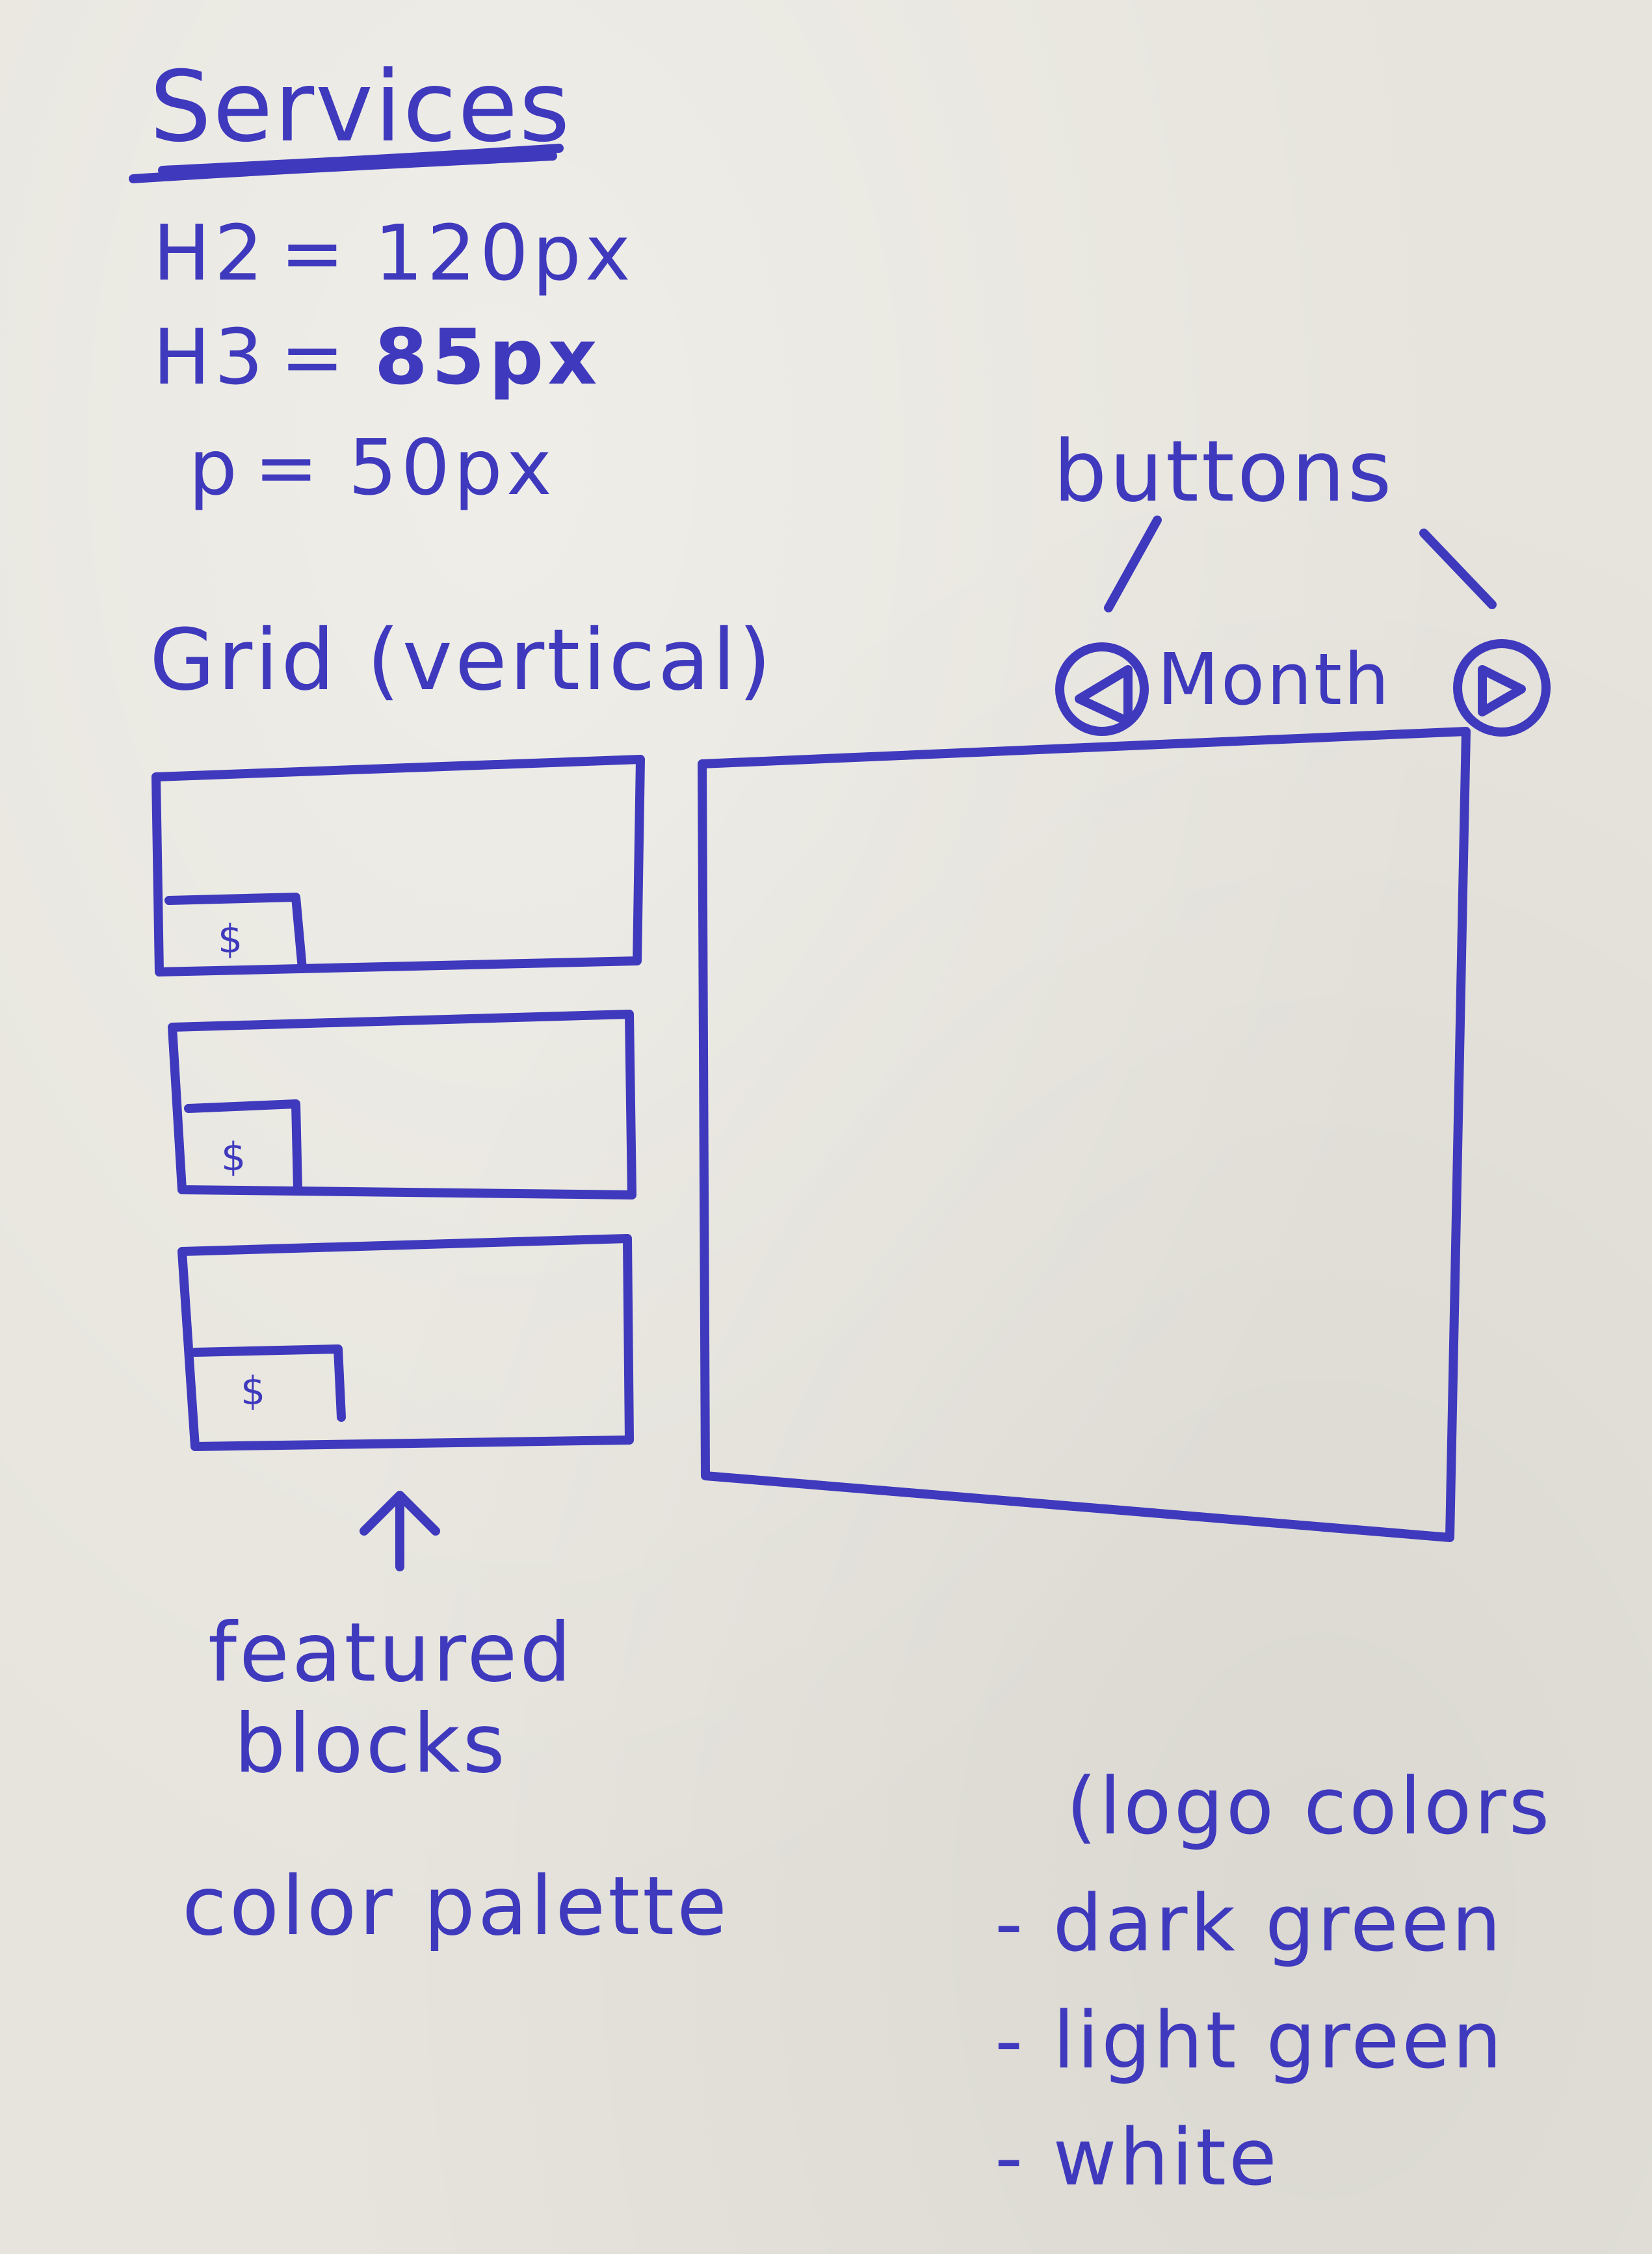  I want to click on price-tag-3: $, so click(253, 1391).